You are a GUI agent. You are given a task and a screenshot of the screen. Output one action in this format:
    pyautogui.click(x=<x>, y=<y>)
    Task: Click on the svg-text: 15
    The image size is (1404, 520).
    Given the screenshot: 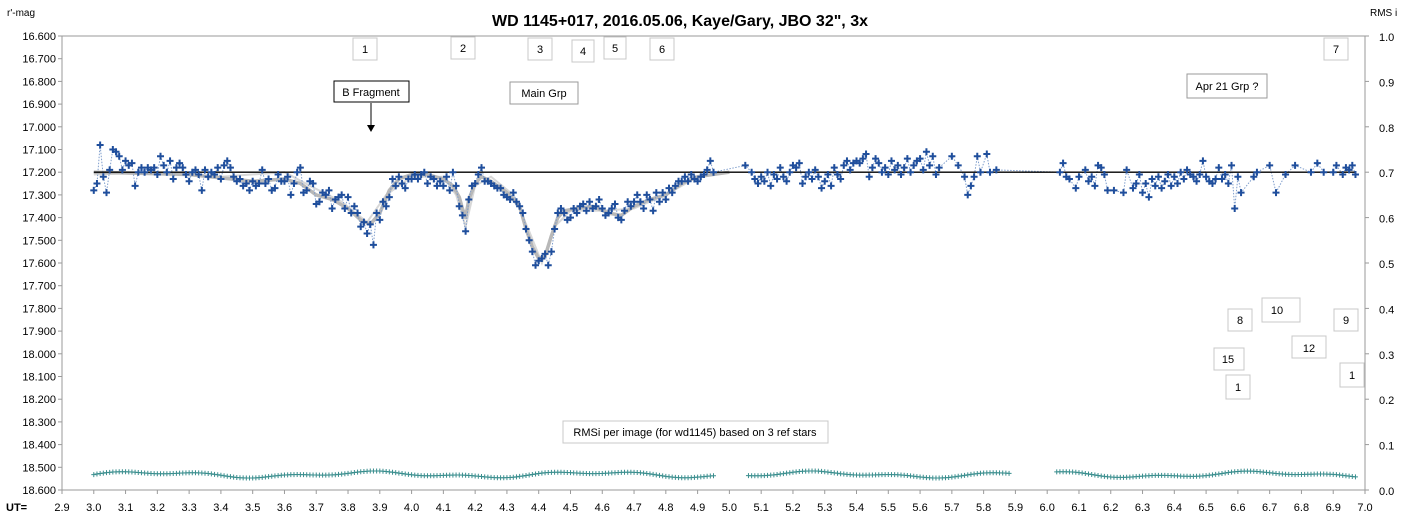 What is the action you would take?
    pyautogui.click(x=1228, y=360)
    